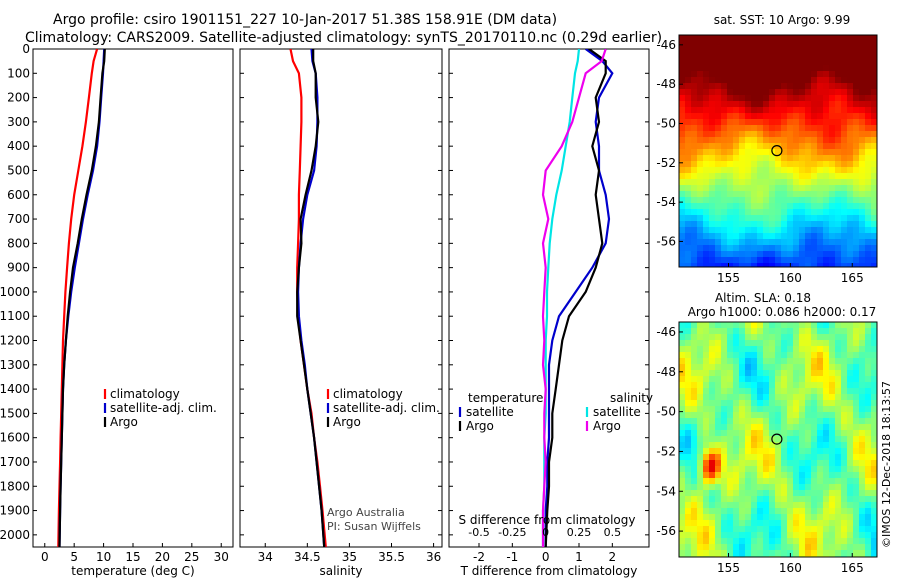 Image resolution: width=900 pixels, height=580 pixels. I want to click on y-tick-label: 1500, so click(15, 413).